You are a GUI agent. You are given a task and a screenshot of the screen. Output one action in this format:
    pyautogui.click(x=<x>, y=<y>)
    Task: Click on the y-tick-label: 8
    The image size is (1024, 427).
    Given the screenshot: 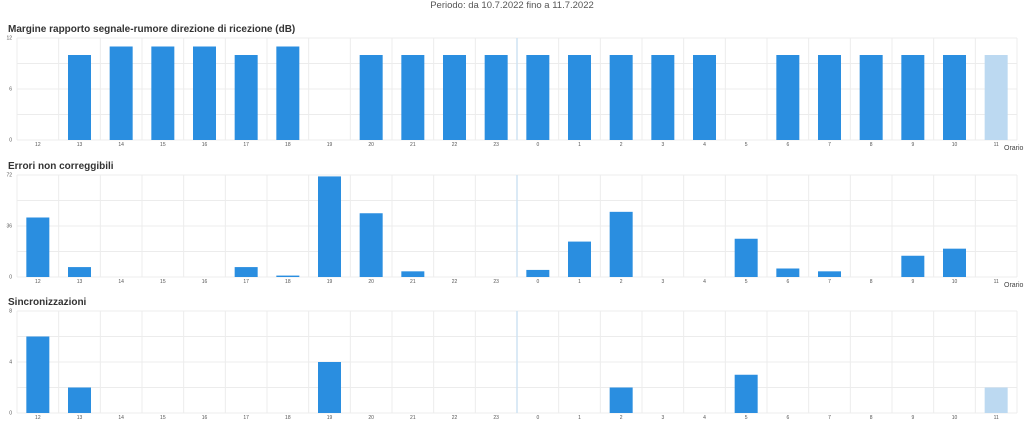 What is the action you would take?
    pyautogui.click(x=10, y=312)
    